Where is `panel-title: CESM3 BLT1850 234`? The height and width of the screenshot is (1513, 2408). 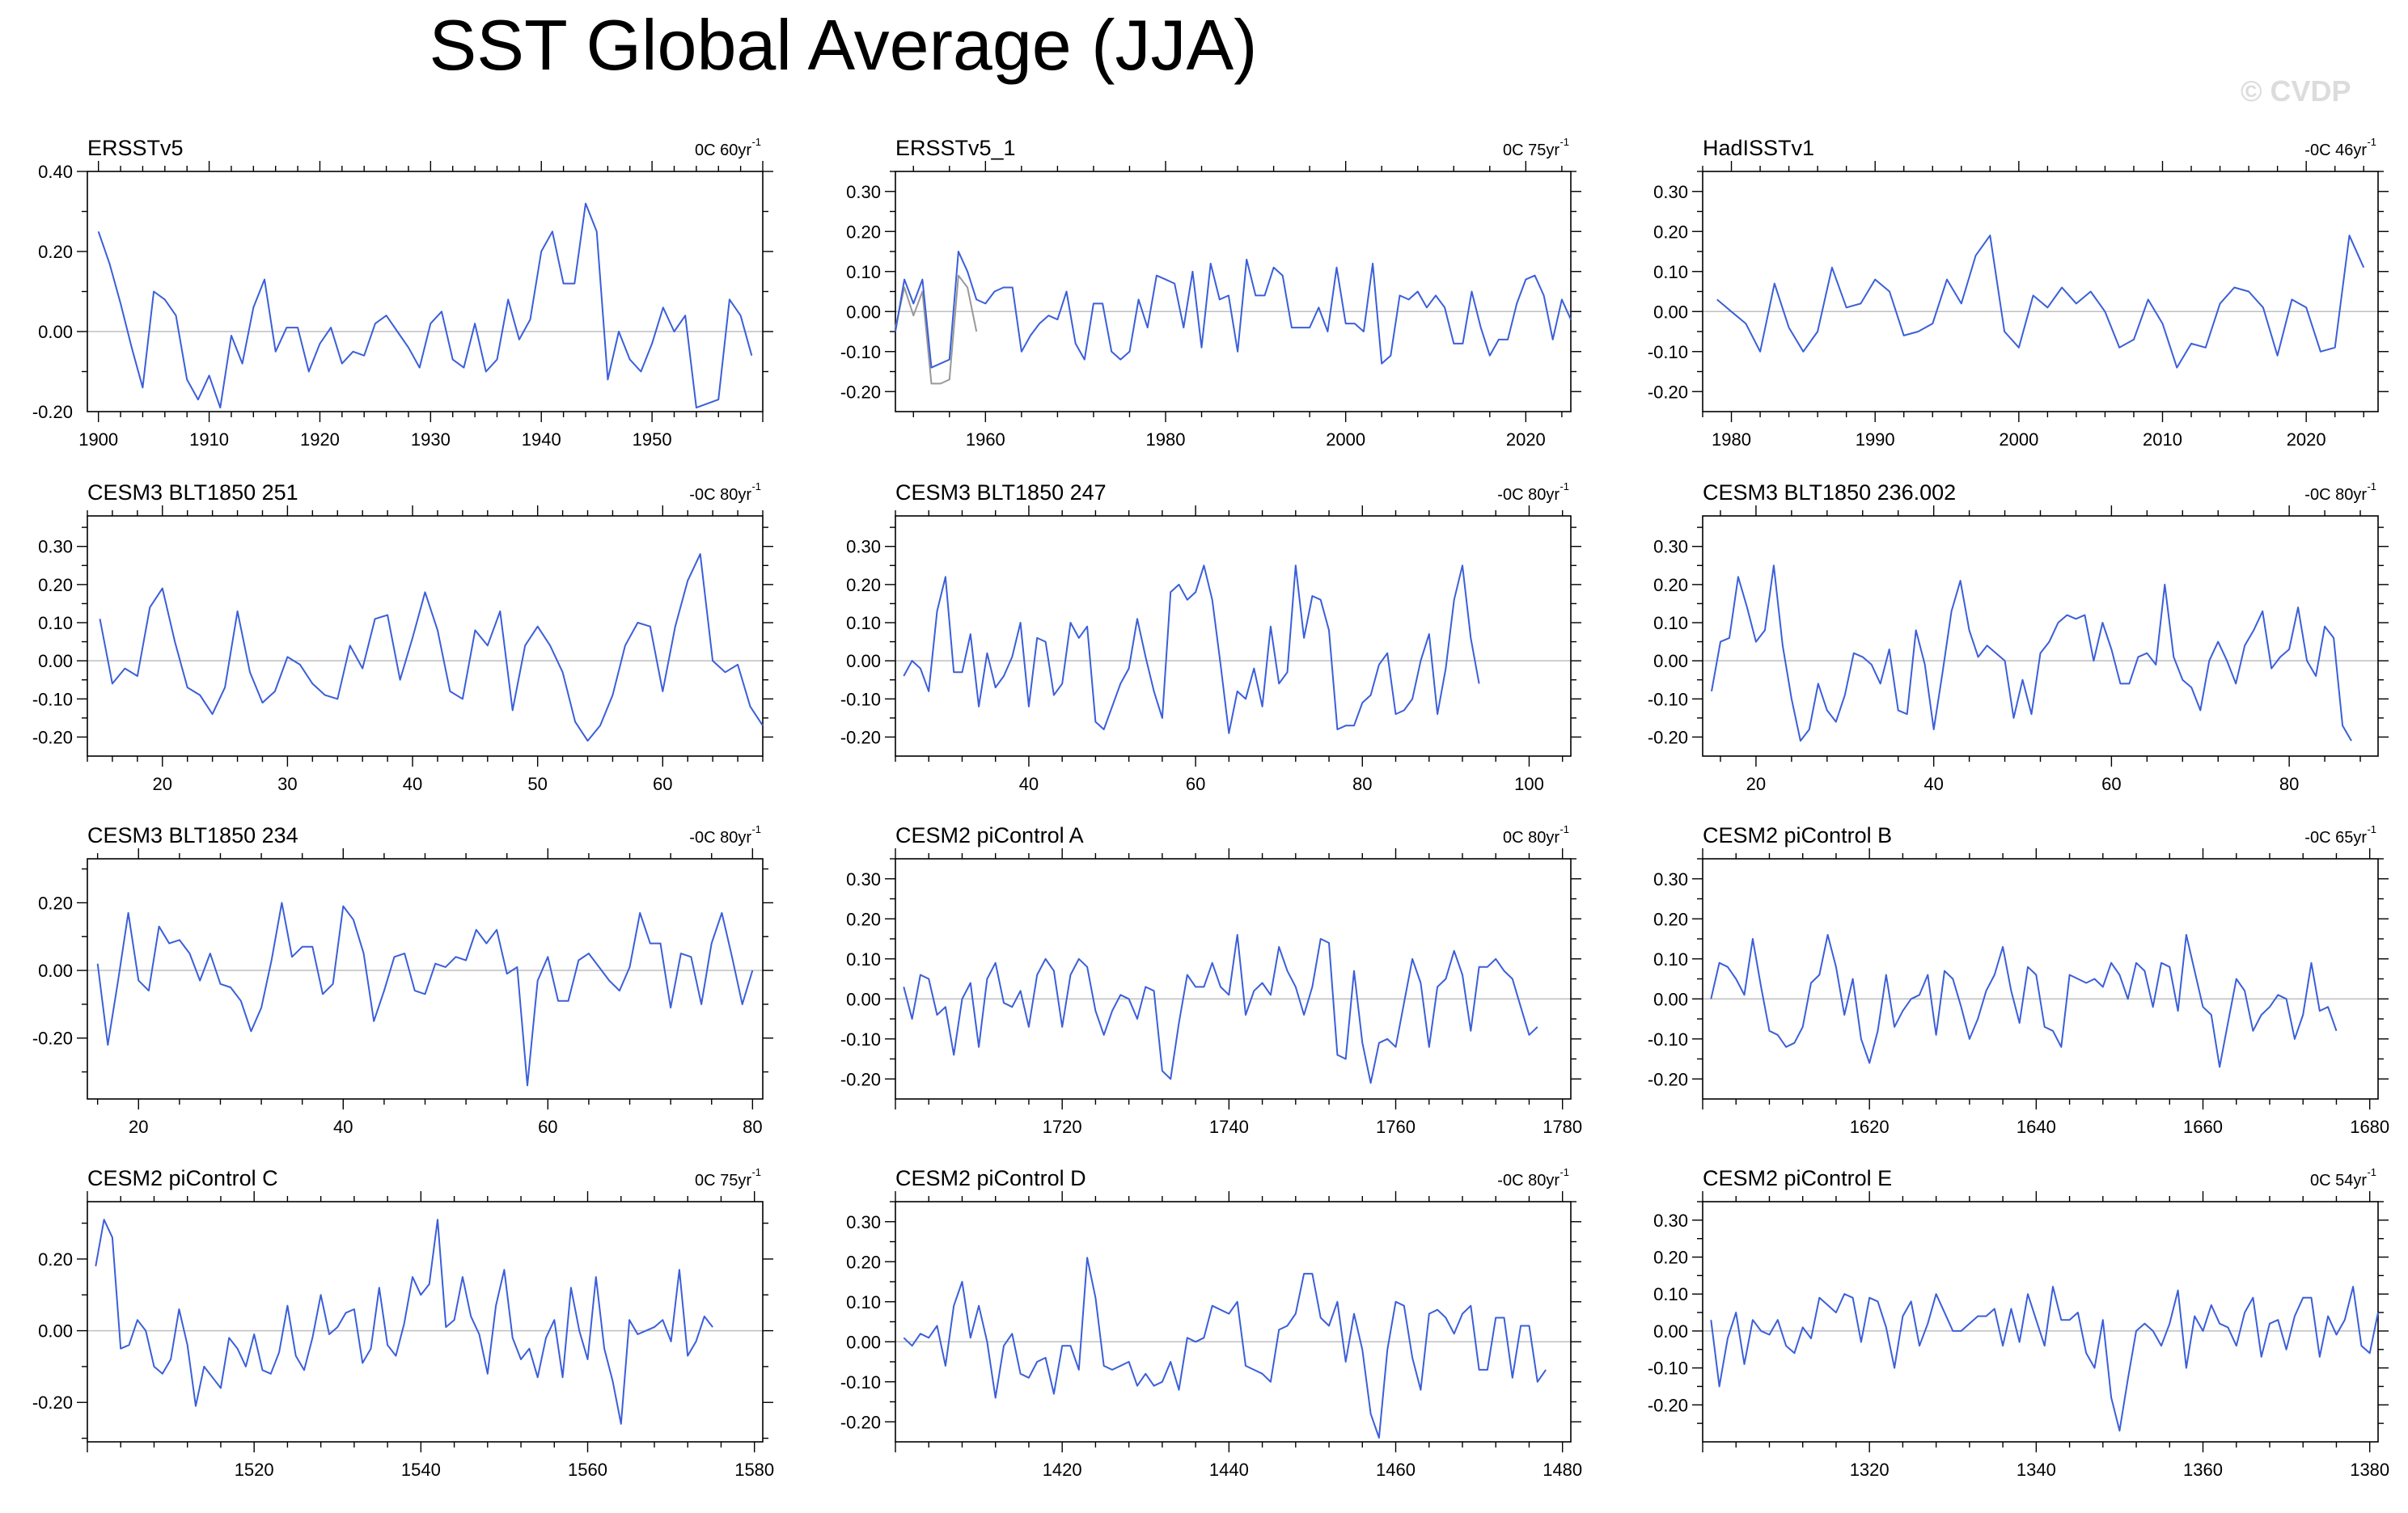
panel-title: CESM3 BLT1850 234 is located at coordinates (192, 835).